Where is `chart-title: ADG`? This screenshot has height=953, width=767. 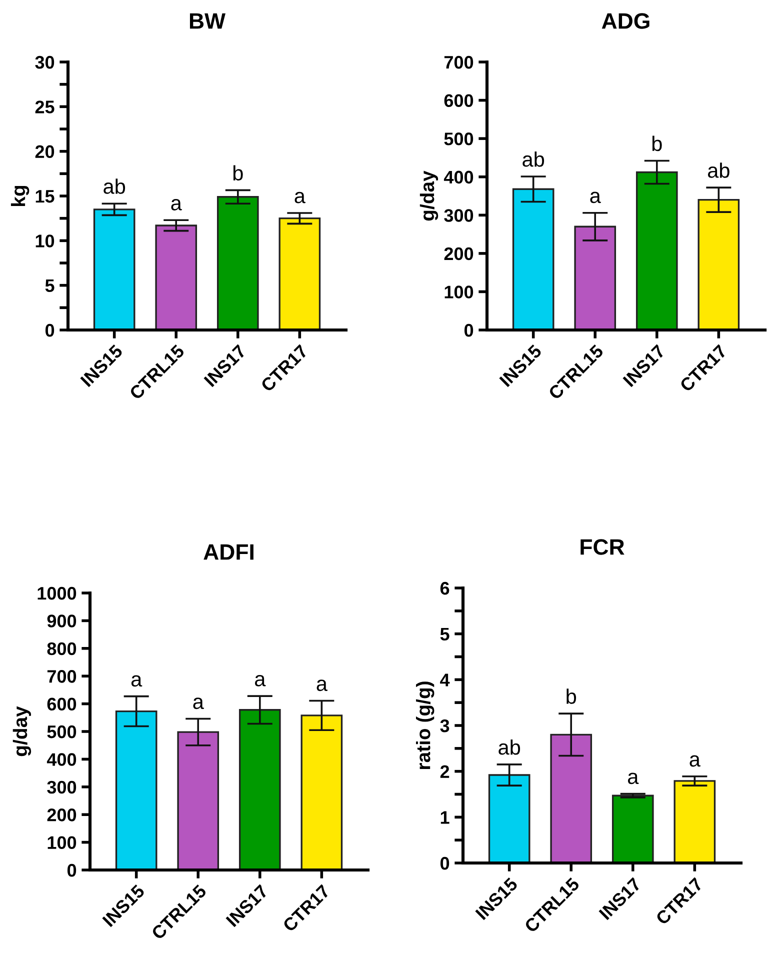
chart-title: ADG is located at coordinates (626, 21).